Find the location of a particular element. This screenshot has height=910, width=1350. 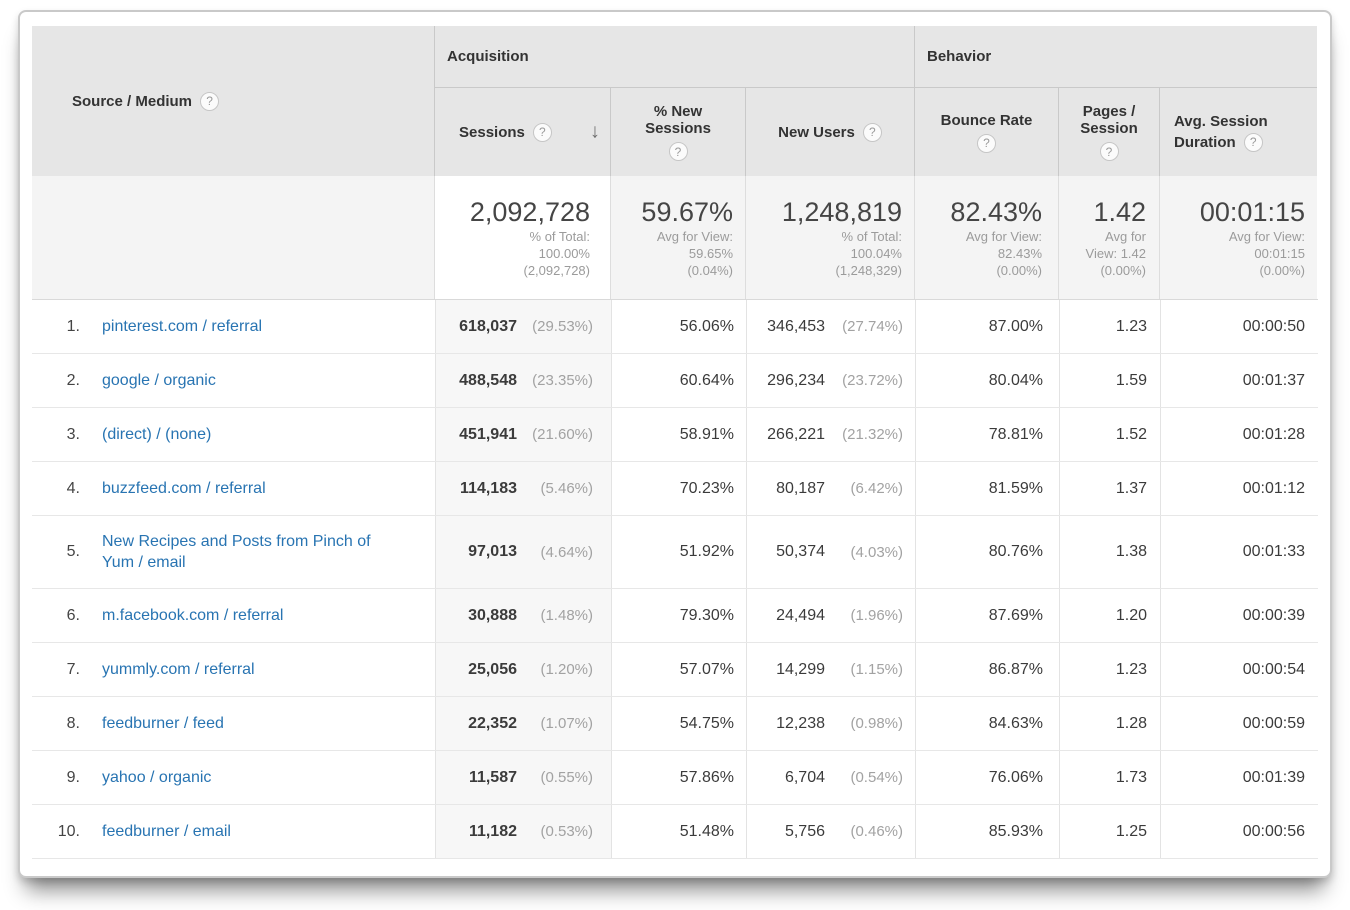

duration-cell: 00:01:28 is located at coordinates (1238, 434).